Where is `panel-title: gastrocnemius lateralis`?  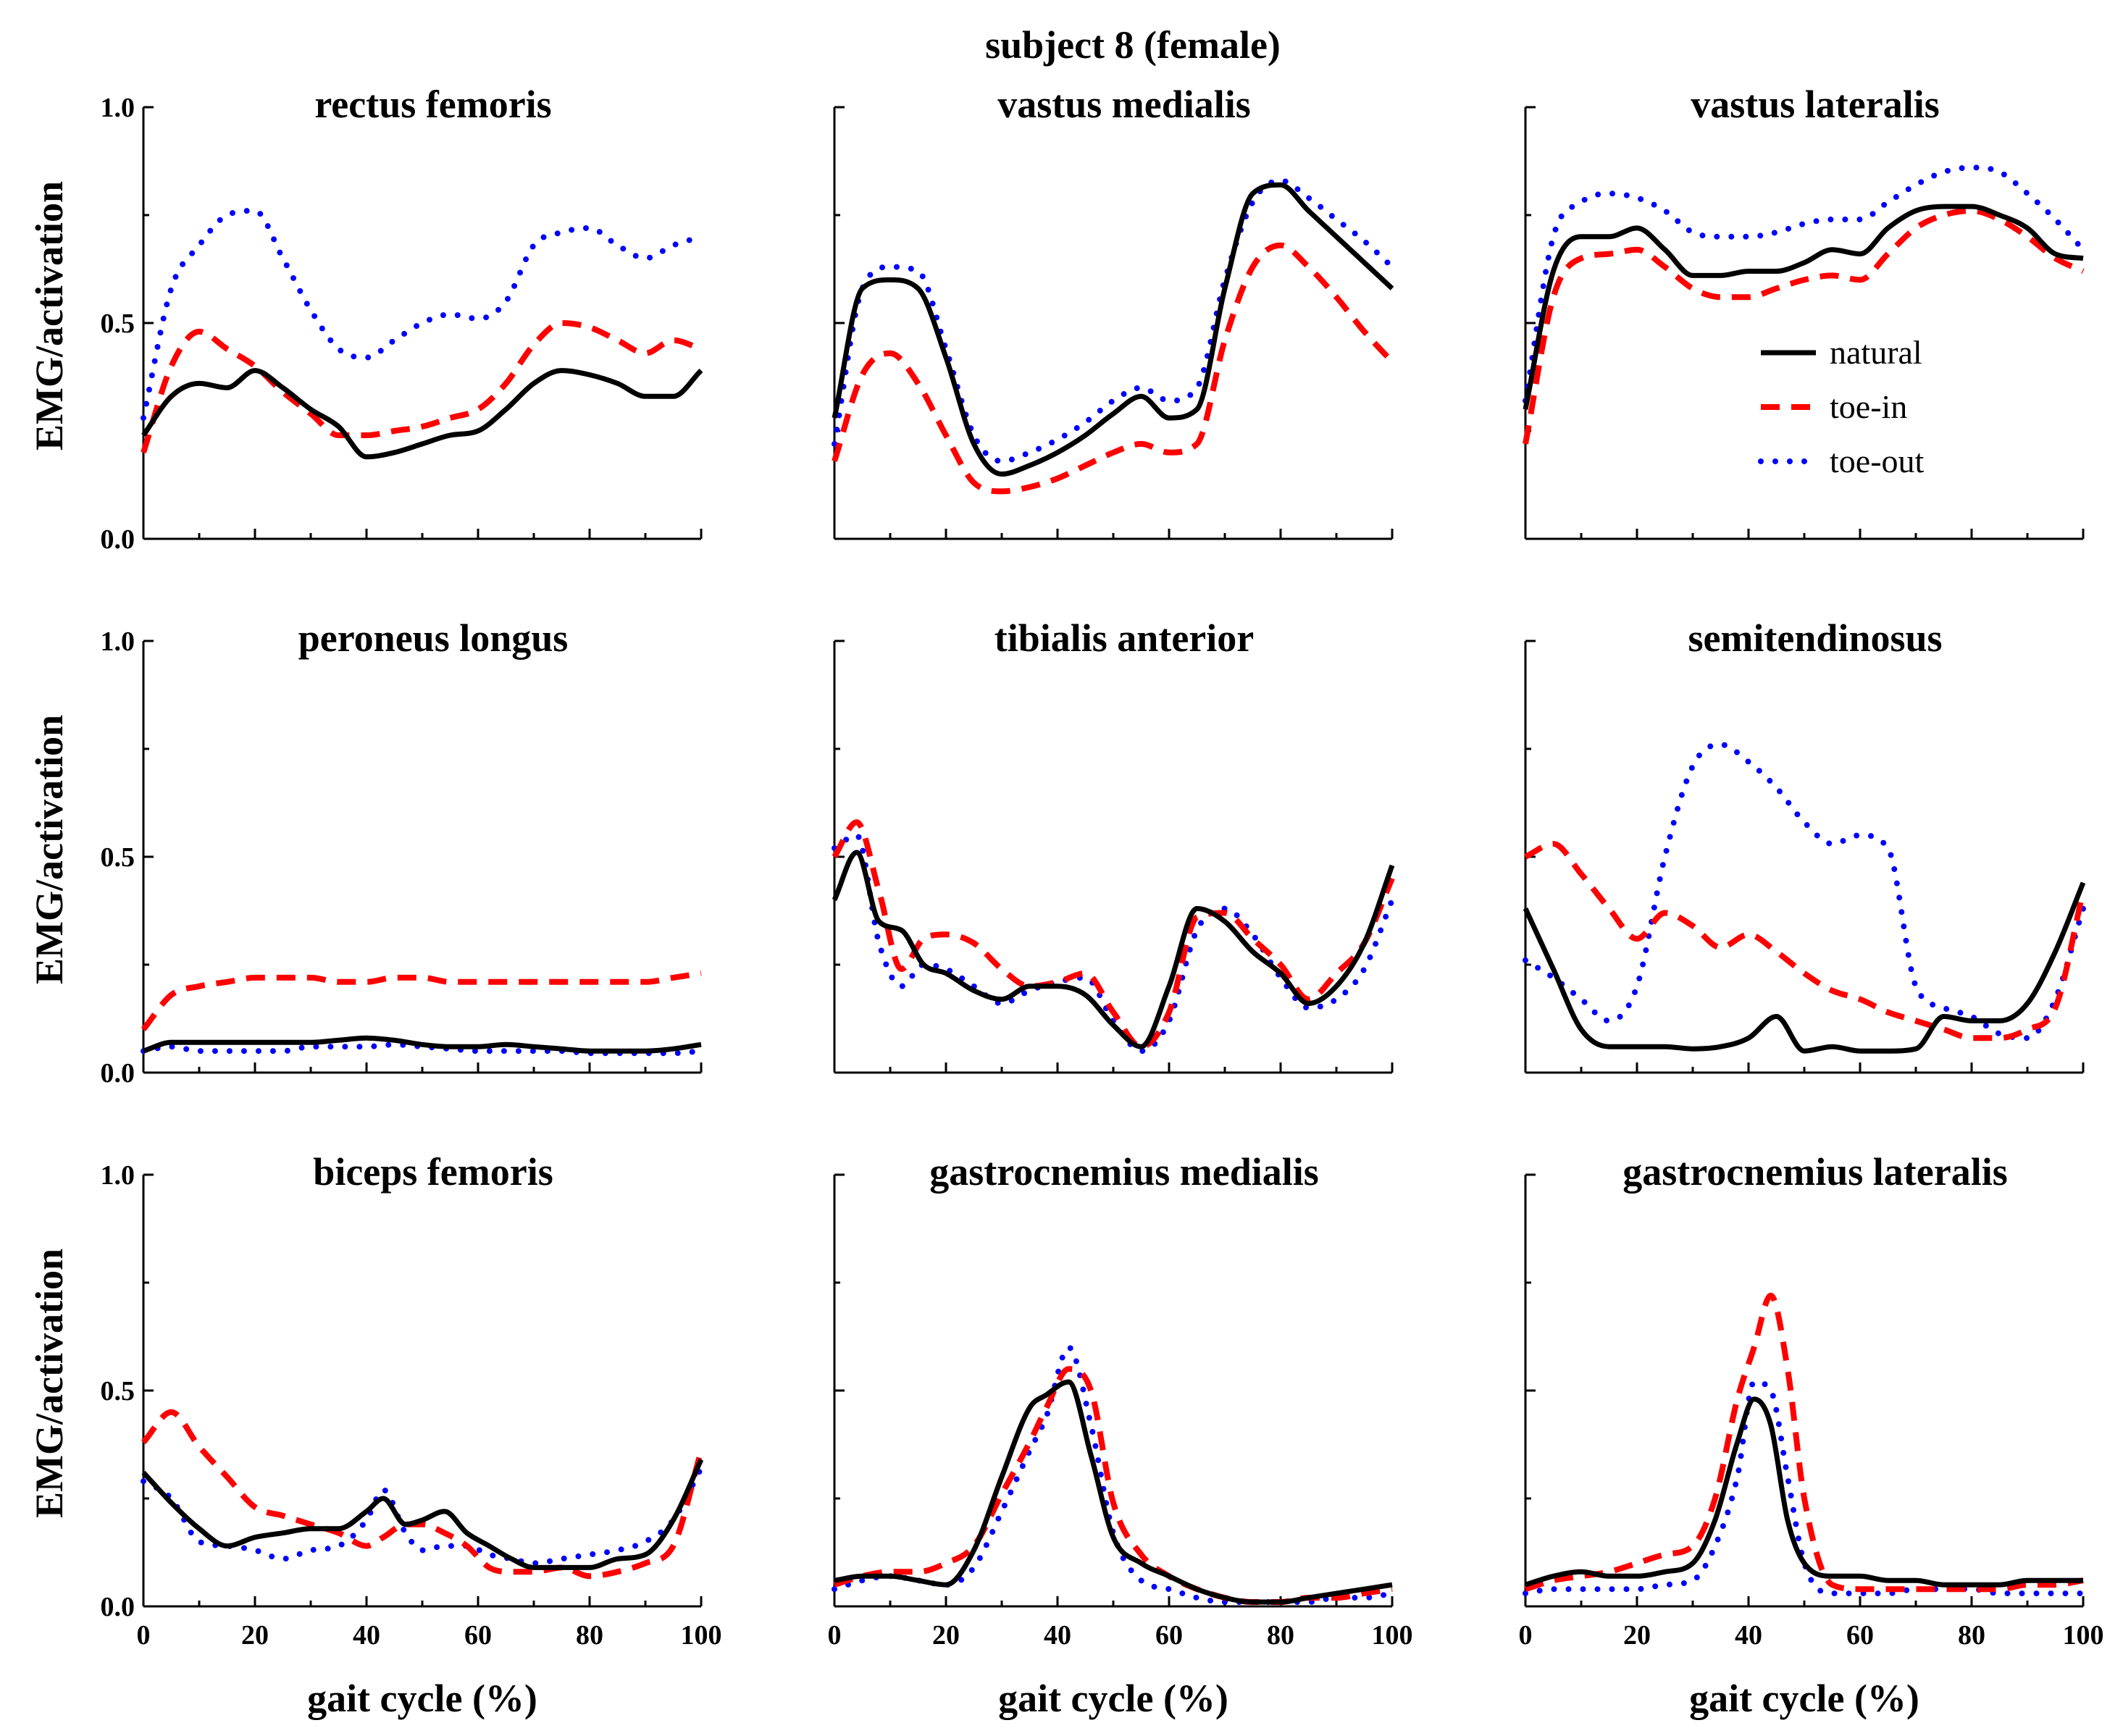
panel-title: gastrocnemius lateralis is located at coordinates (1814, 1172).